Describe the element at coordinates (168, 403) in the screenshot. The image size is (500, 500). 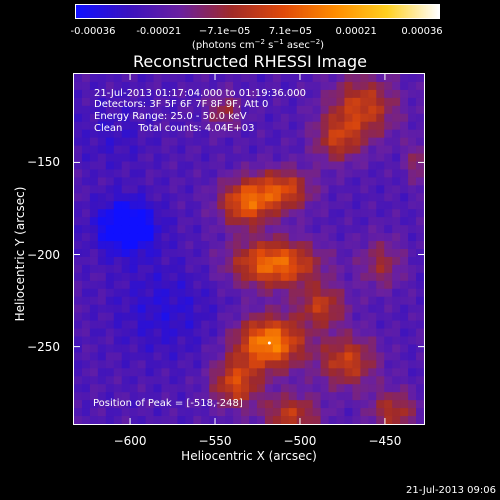
I see `peak-position-label: Position of Peak = [-518,-248]` at that location.